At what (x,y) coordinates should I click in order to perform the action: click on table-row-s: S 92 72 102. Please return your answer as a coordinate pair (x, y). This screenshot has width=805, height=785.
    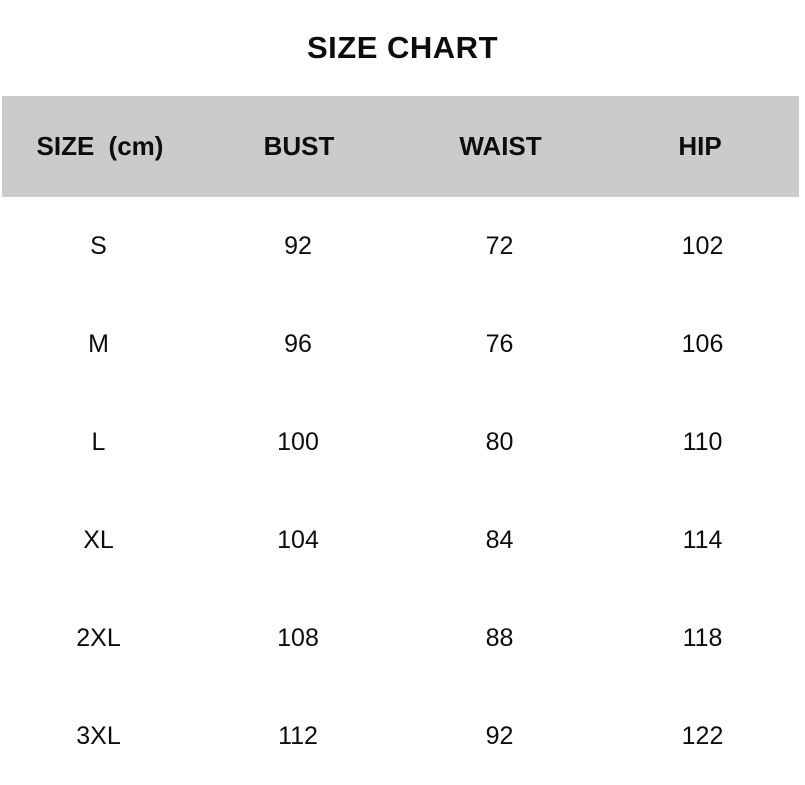
    Looking at the image, I should click on (402, 246).